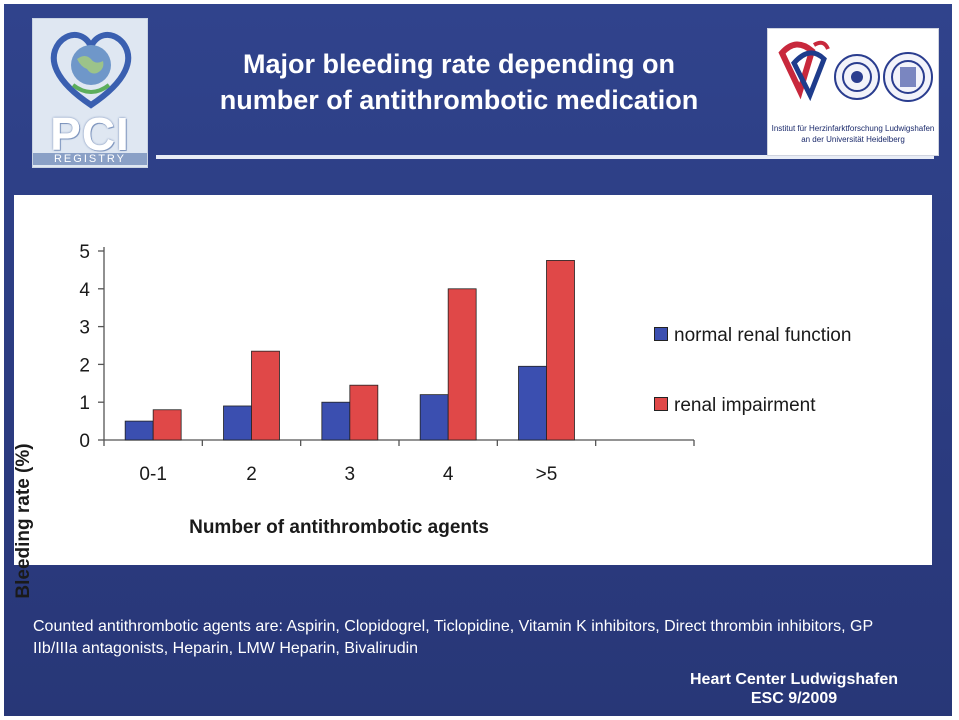 Image resolution: width=959 pixels, height=720 pixels. Describe the element at coordinates (661, 403) in the screenshot. I see `legend-swatch-impairment` at that location.